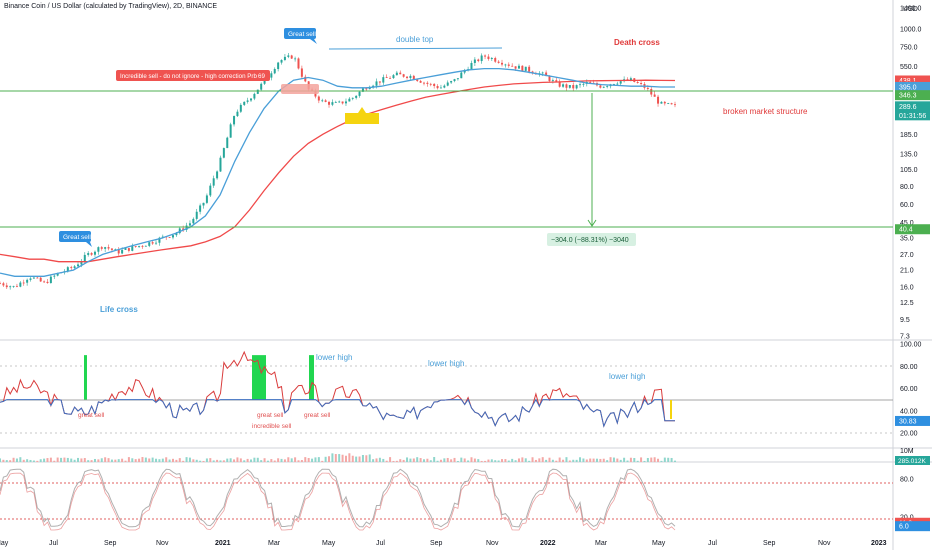 The image size is (932, 550). I want to click on price-tick: 27.0, so click(907, 255).